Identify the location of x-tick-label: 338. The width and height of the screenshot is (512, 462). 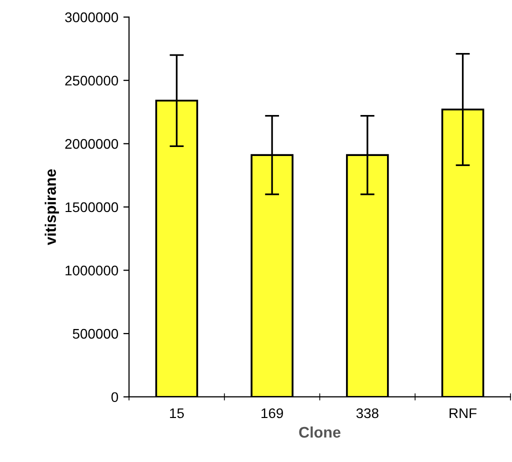
(367, 413).